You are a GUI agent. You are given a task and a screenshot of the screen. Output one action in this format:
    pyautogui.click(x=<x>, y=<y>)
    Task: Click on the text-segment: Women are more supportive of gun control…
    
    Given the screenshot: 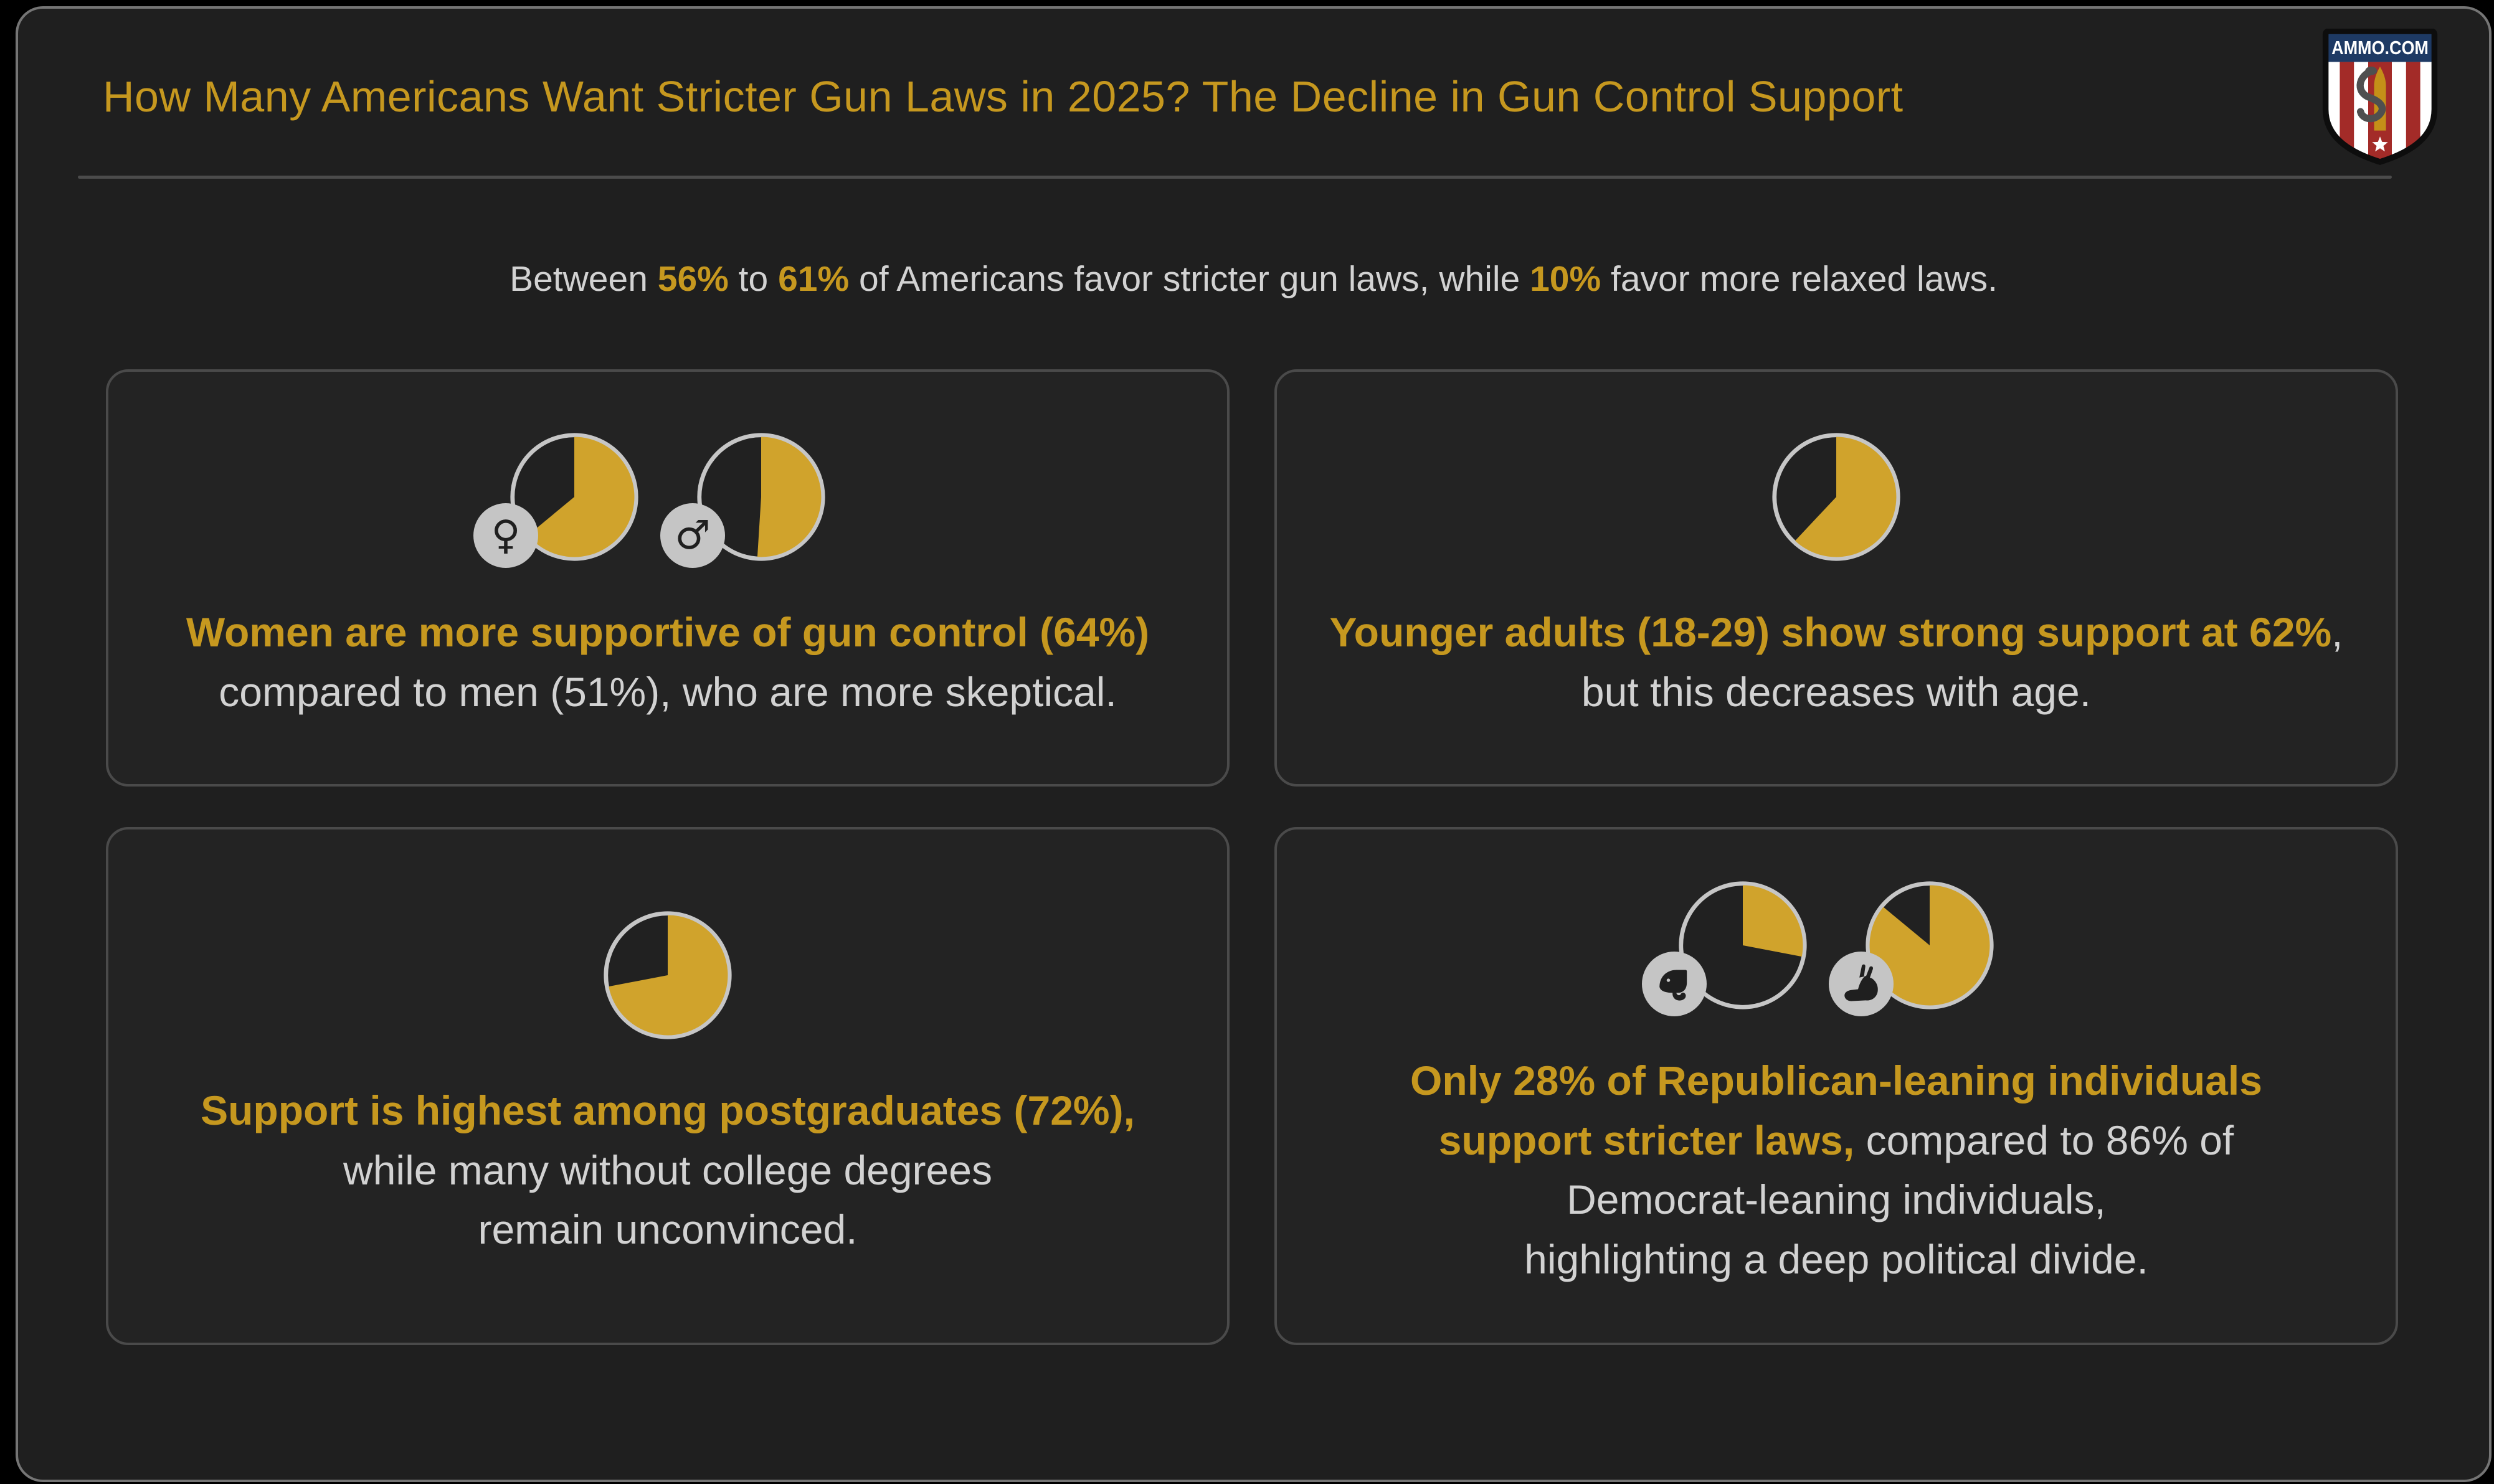 What is the action you would take?
    pyautogui.click(x=668, y=631)
    